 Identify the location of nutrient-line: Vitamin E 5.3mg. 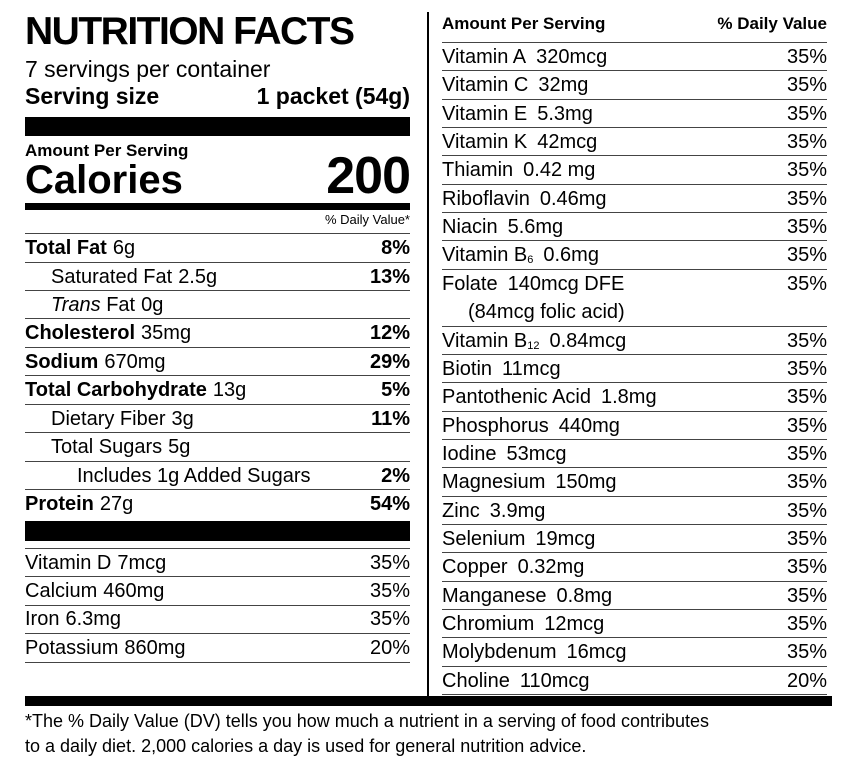
(517, 114).